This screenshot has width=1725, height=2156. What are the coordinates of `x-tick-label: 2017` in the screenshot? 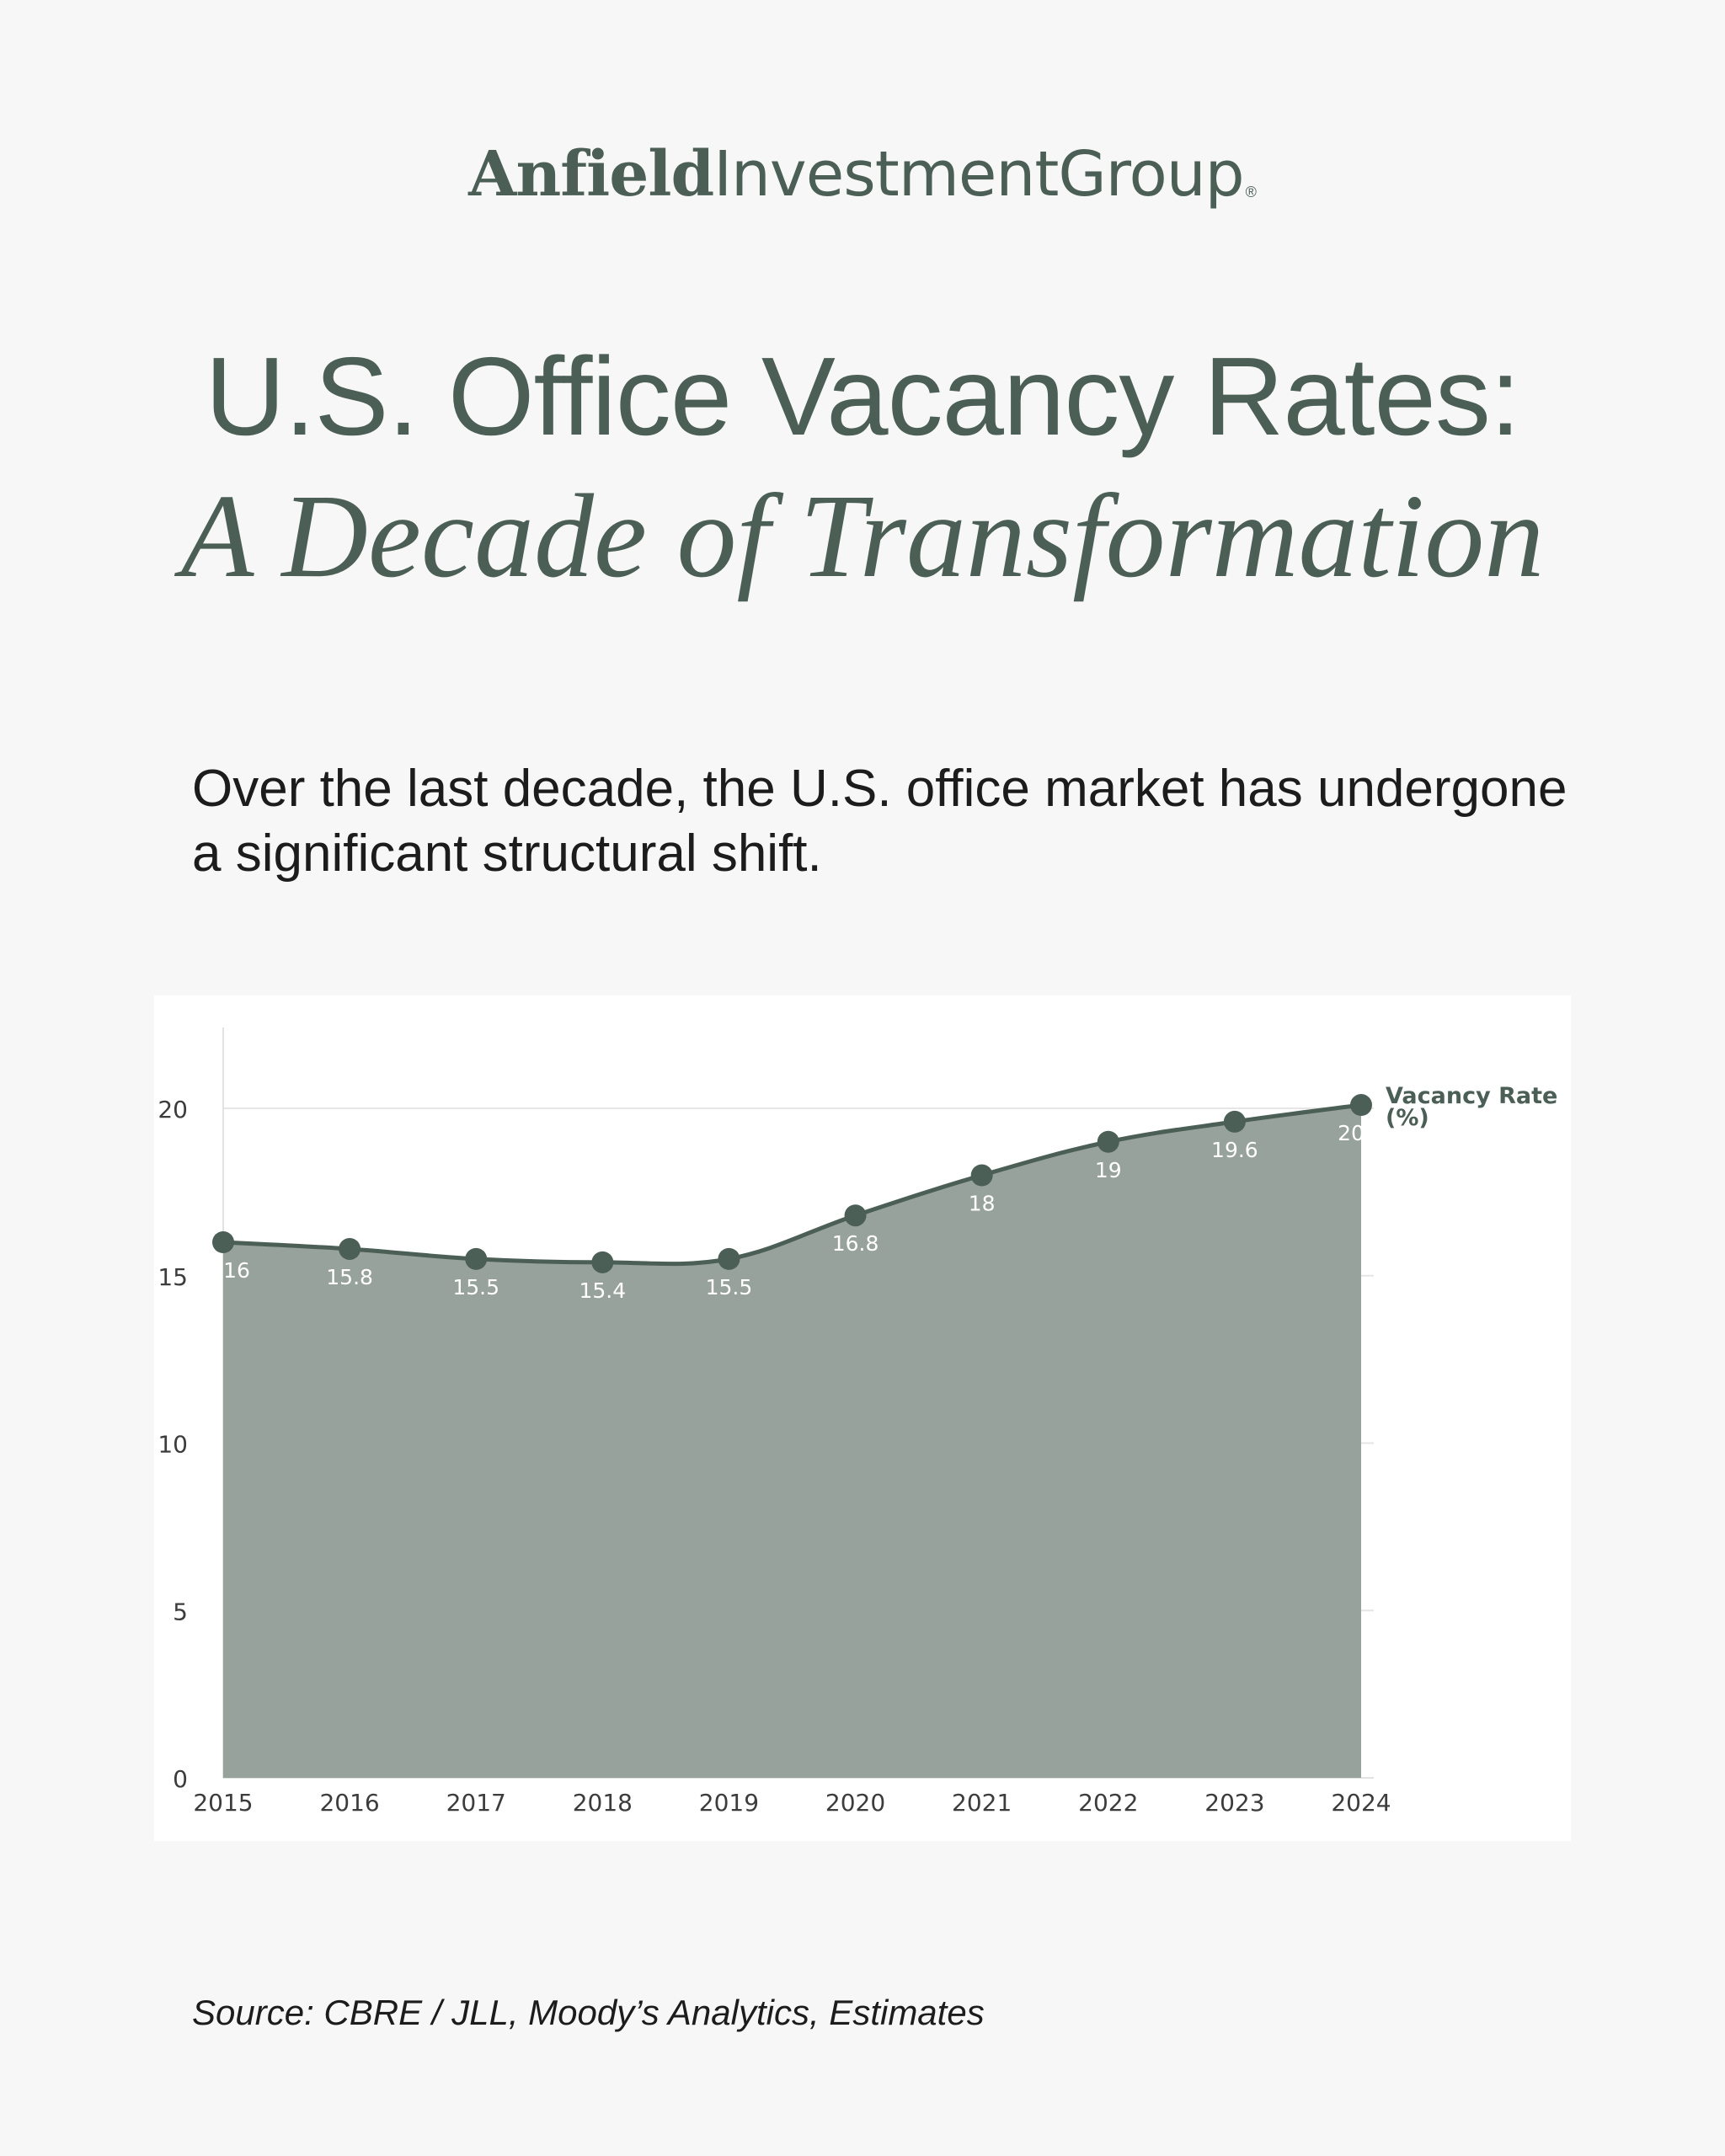 It's located at (476, 1803).